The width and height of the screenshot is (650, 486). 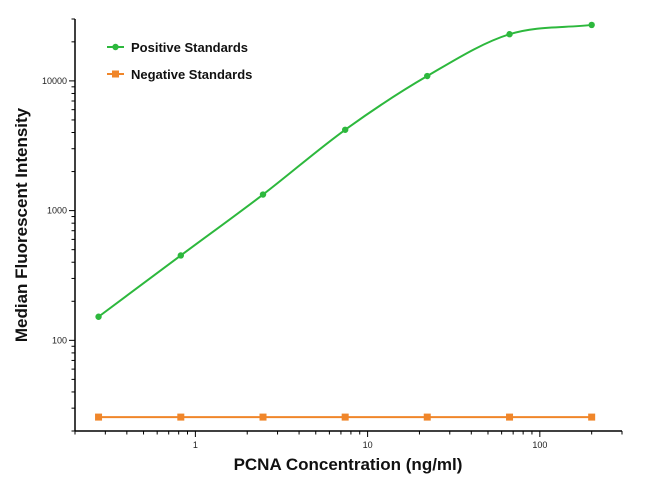 I want to click on legend-circle-marker-icon, so click(x=115, y=47).